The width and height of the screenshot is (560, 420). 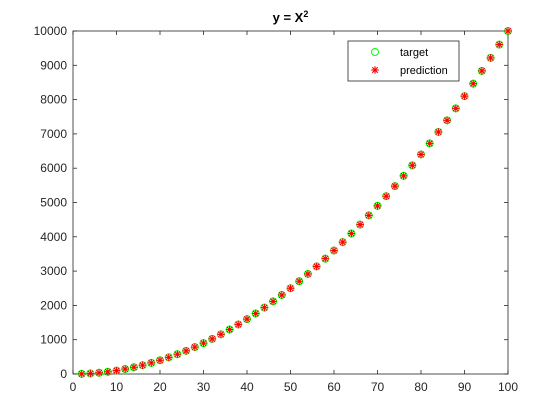 What do you see at coordinates (53, 168) in the screenshot?
I see `y-tick-label: 6000` at bounding box center [53, 168].